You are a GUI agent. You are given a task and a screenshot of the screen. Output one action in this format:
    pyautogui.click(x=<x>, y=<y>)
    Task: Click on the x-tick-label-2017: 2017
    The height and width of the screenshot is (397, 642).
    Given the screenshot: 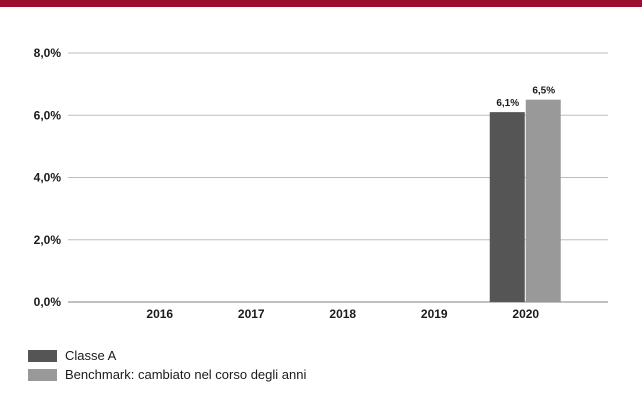 What is the action you would take?
    pyautogui.click(x=251, y=314)
    